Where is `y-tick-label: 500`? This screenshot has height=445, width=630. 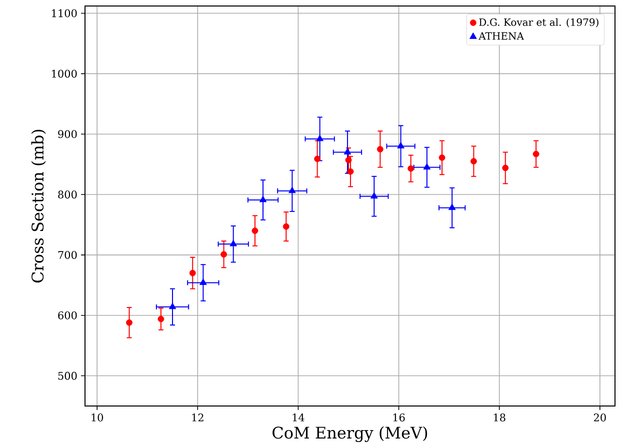
y-tick-label: 500 is located at coordinates (67, 376).